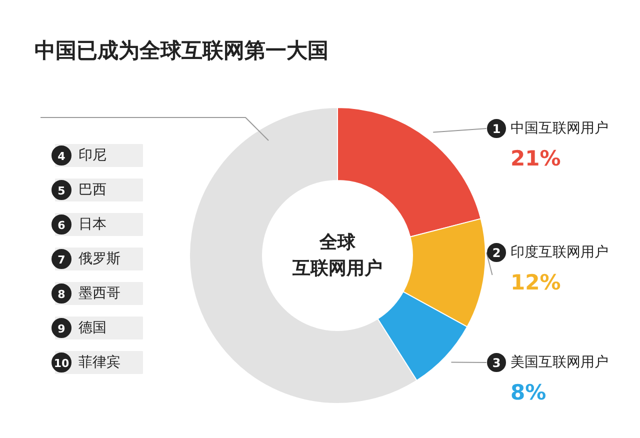 The image size is (640, 438). Describe the element at coordinates (181, 50) in the screenshot. I see `chart-title: 中国已成为全球互联网第一大国` at that location.